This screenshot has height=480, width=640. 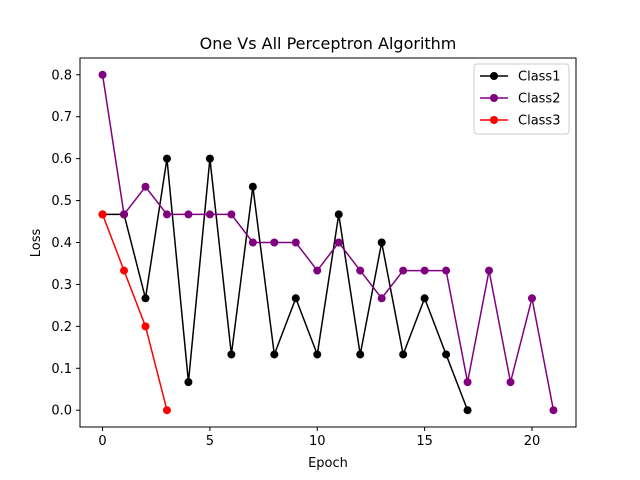 What do you see at coordinates (328, 463) in the screenshot?
I see `x-axis-label: Epoch` at bounding box center [328, 463].